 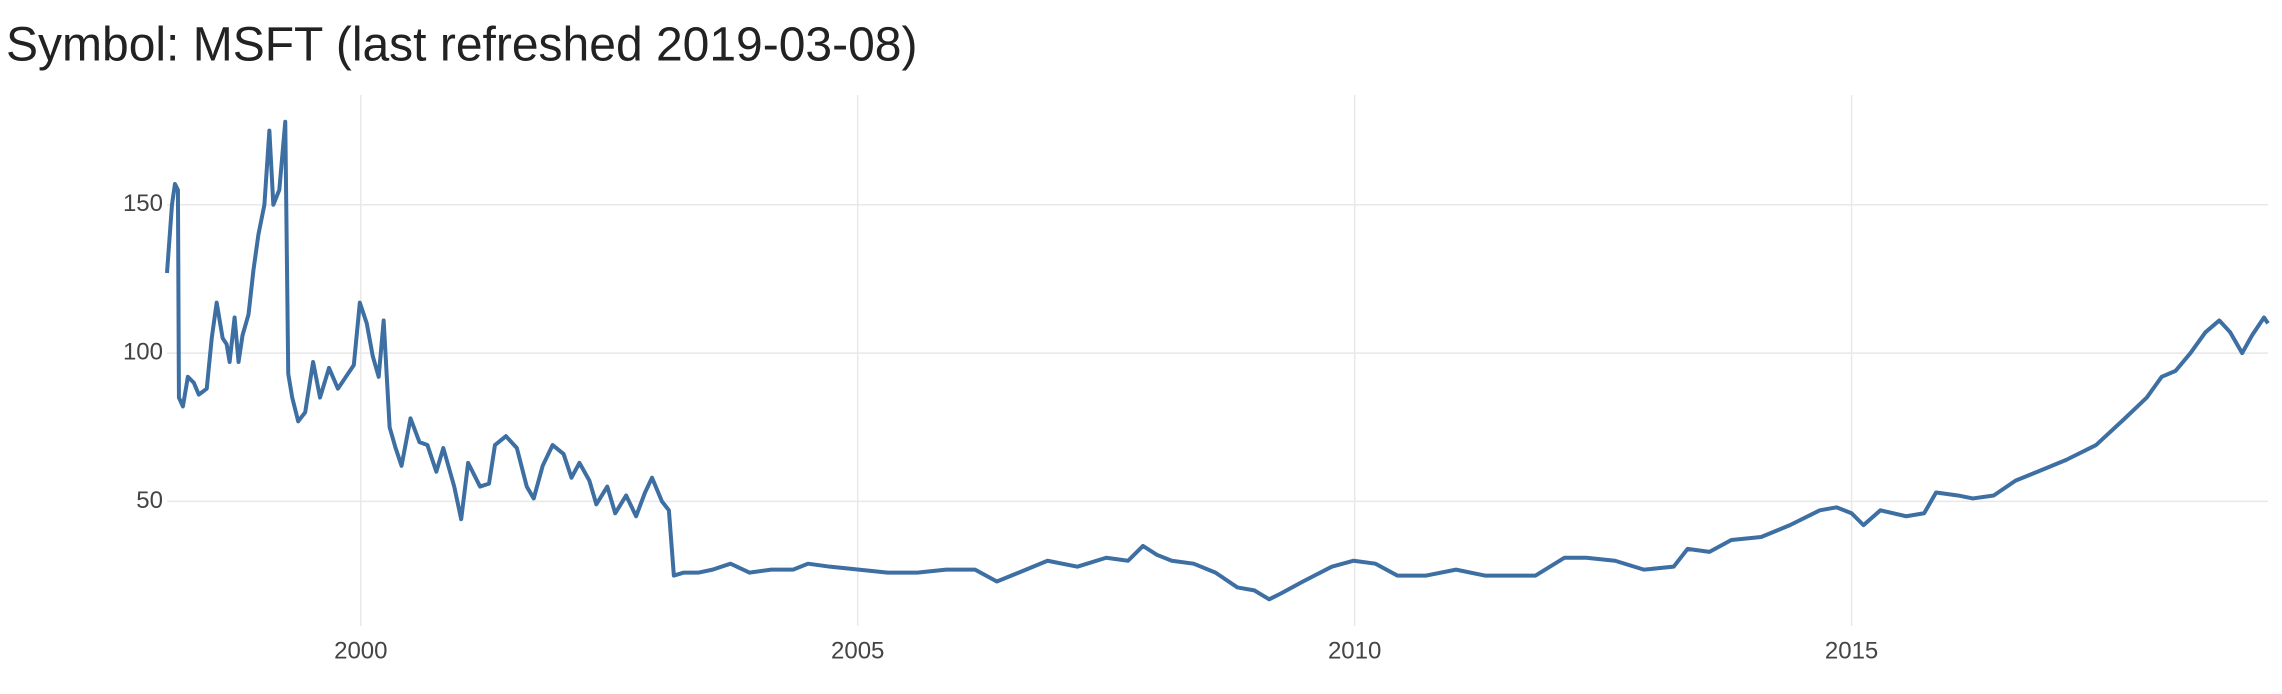 What do you see at coordinates (1354, 650) in the screenshot?
I see `x-tick-label: 2010` at bounding box center [1354, 650].